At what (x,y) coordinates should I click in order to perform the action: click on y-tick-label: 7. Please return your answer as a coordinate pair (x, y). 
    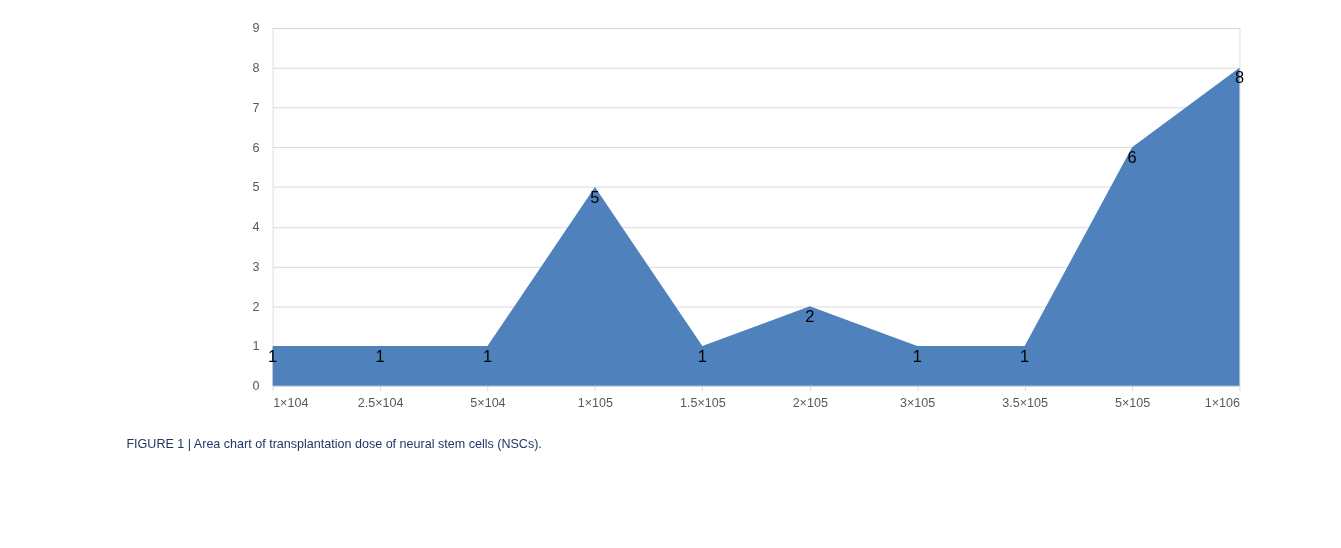
    Looking at the image, I should click on (256, 107).